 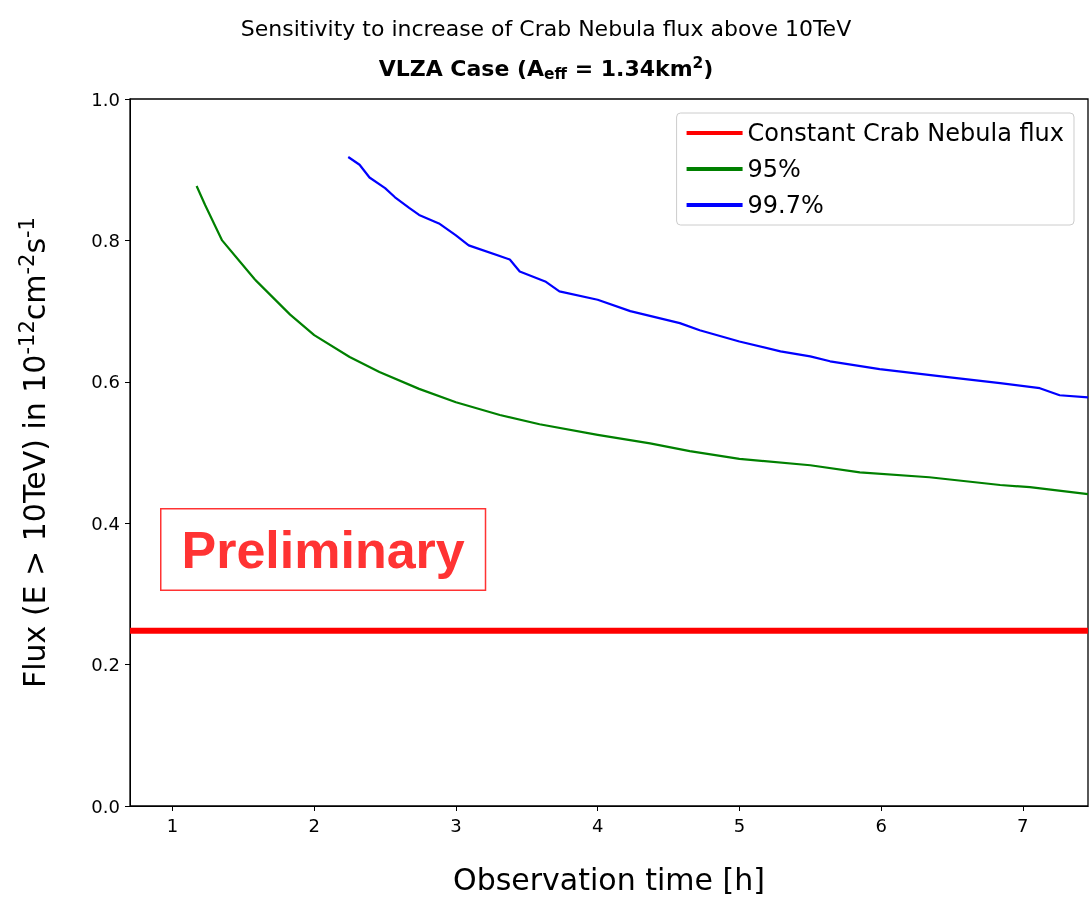 What do you see at coordinates (105, 806) in the screenshot?
I see `y-tick-label: 0.0` at bounding box center [105, 806].